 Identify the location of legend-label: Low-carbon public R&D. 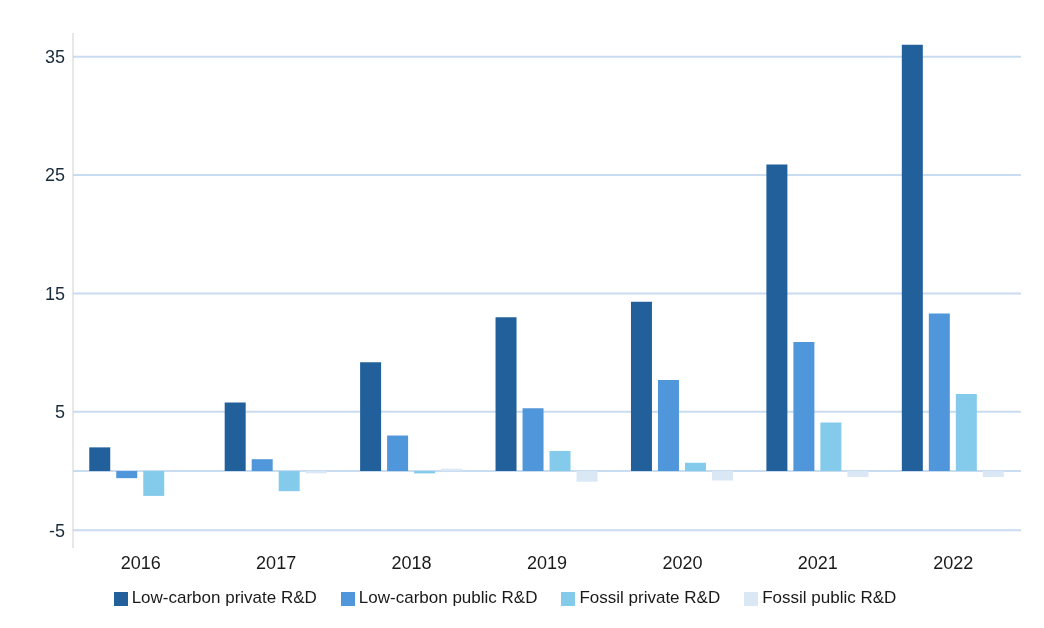
(448, 597).